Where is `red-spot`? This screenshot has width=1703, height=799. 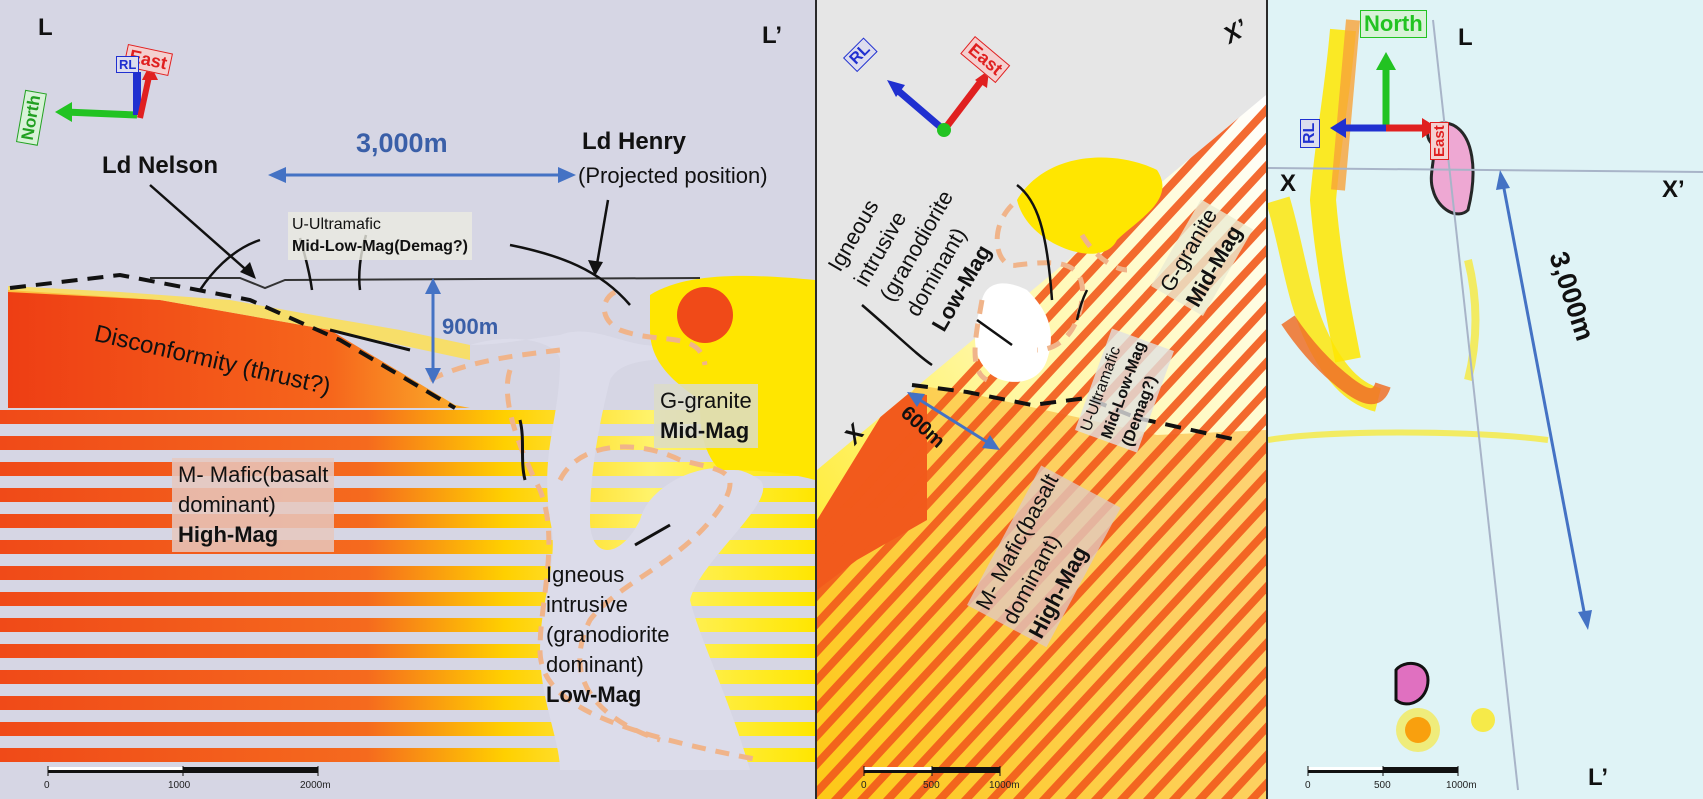 red-spot is located at coordinates (705, 315).